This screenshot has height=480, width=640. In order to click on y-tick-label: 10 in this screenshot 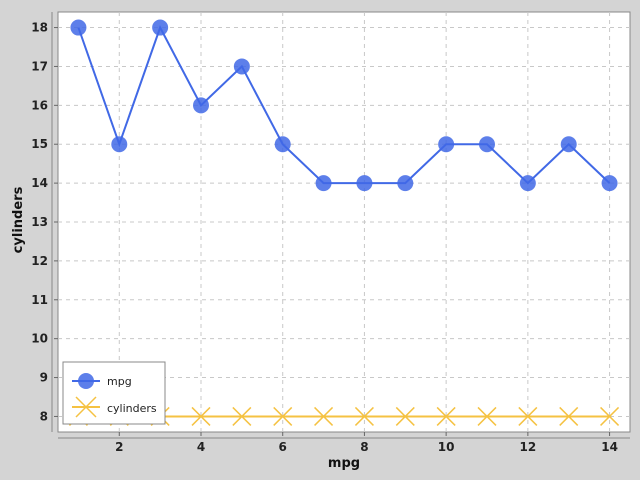, I will do `click(39, 339)`.